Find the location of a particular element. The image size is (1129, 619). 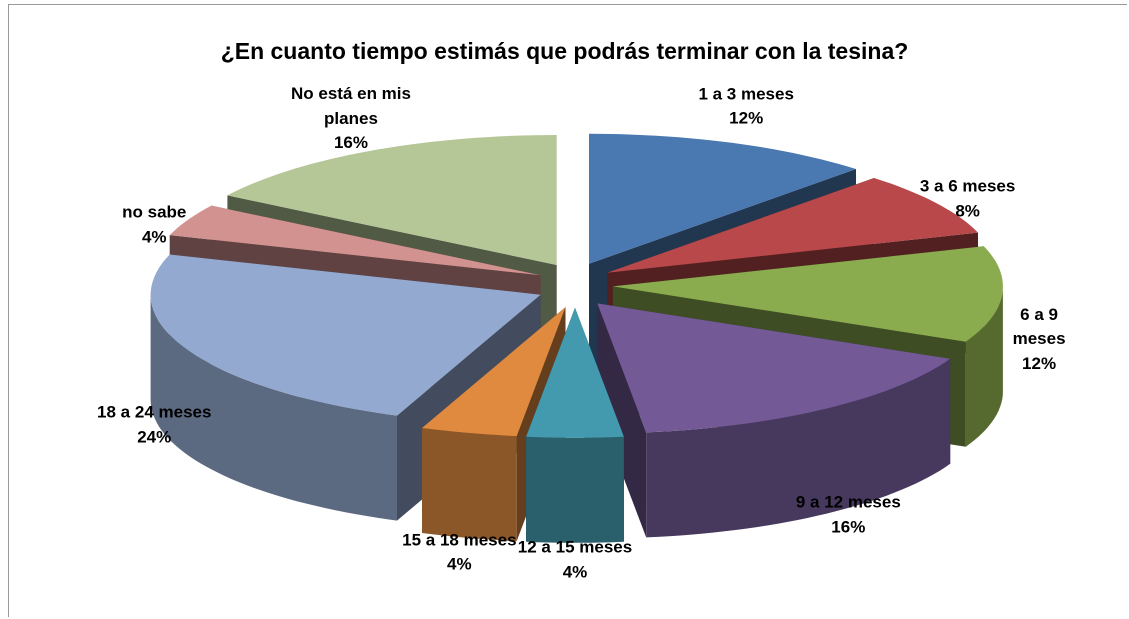

category-label: No está en mis planes is located at coordinates (350, 106).